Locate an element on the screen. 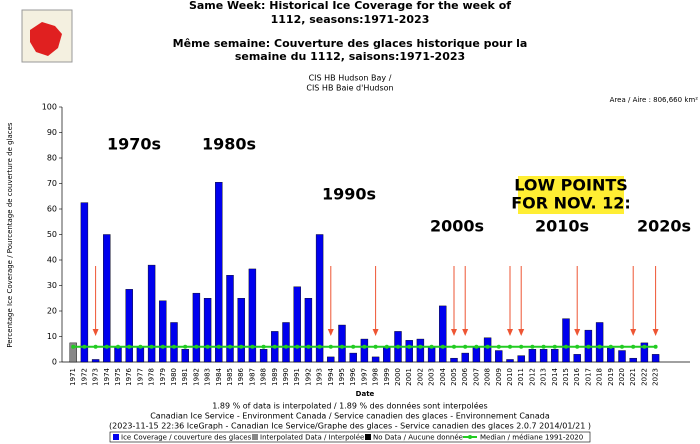  x-tick-label: 1999 is located at coordinates (387, 377).